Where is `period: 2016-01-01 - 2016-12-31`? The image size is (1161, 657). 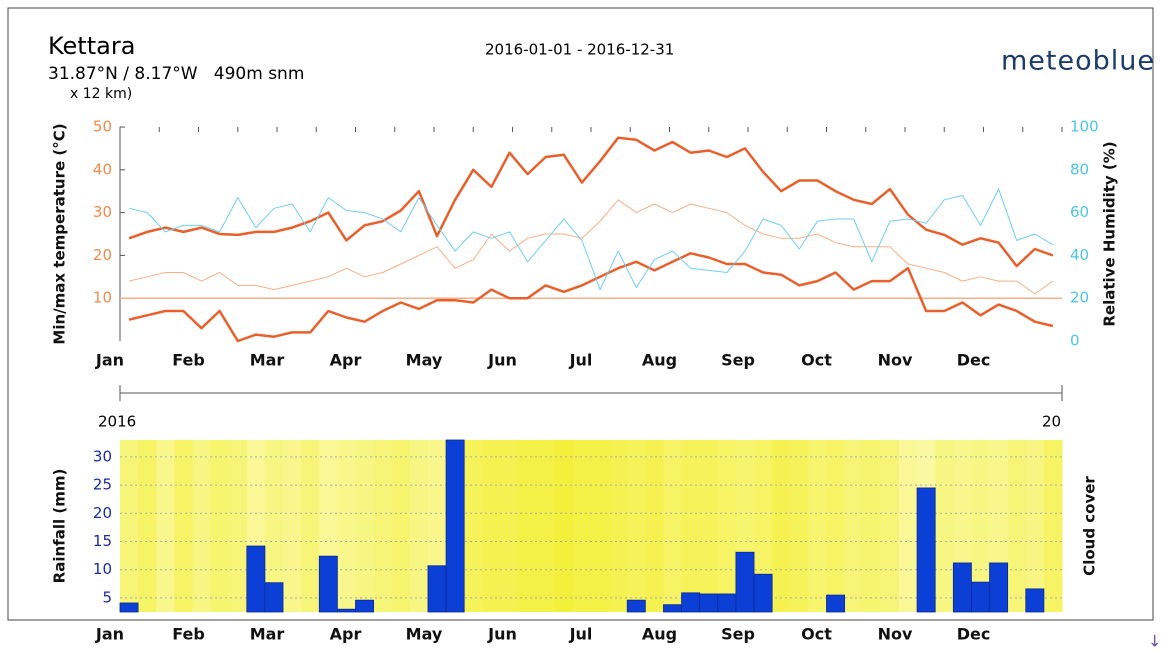
period: 2016-01-01 - 2016-12-31 is located at coordinates (579, 50).